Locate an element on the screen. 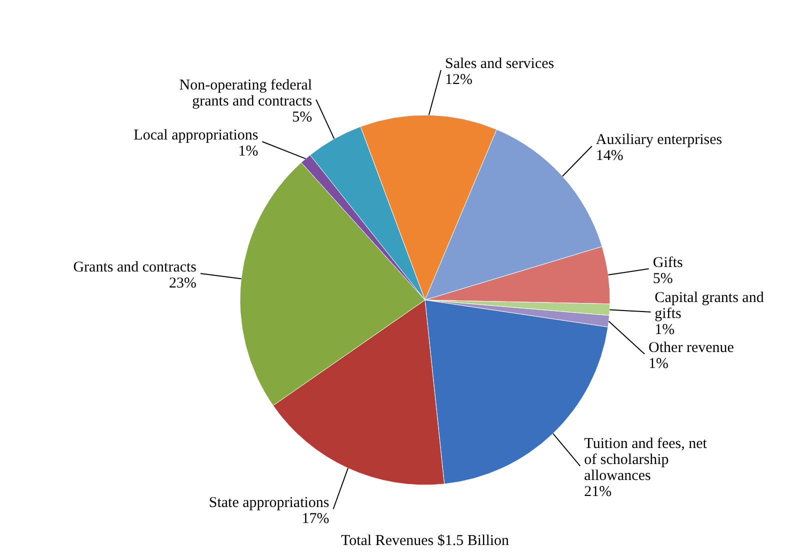  slice-label: Grants and contracts is located at coordinates (135, 268).